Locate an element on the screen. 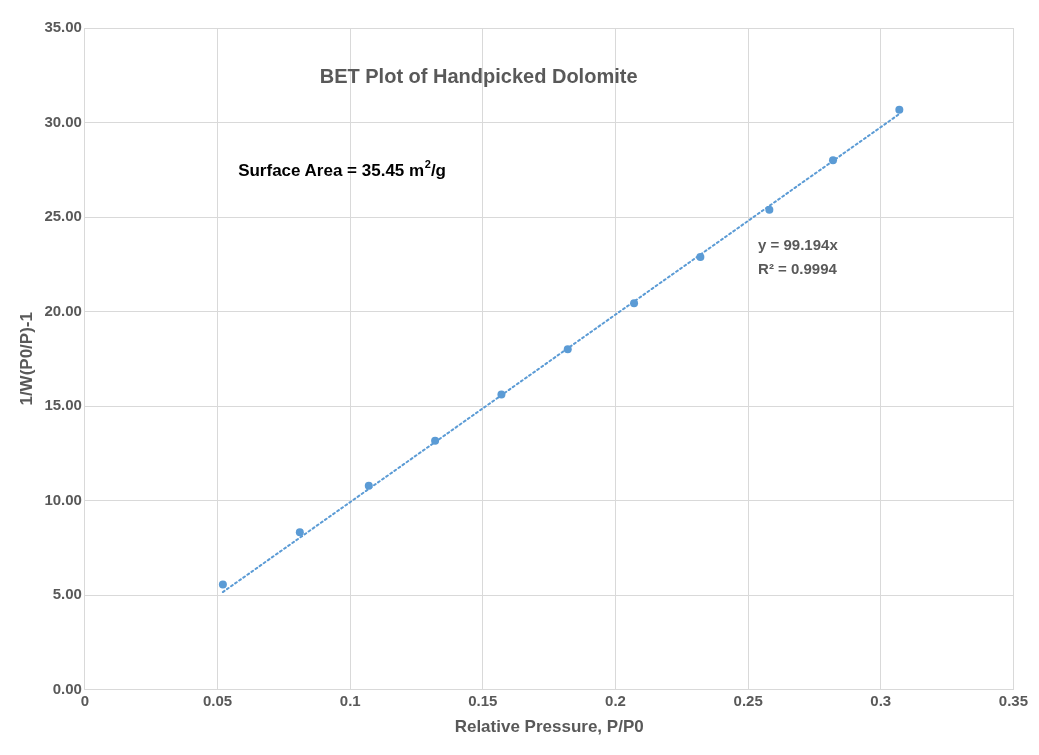 Image resolution: width=1039 pixels, height=755 pixels. y-tick-label: 35.00 is located at coordinates (63, 27).